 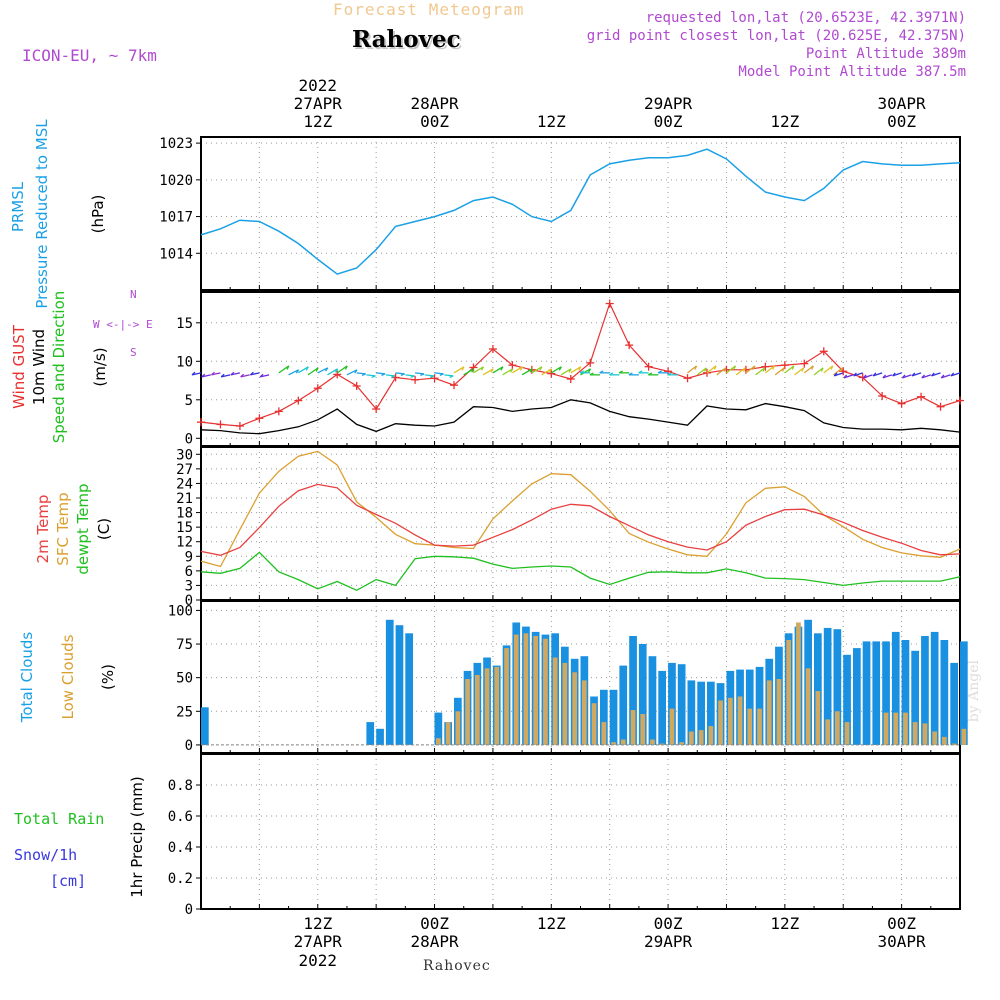 I want to click on bottom-time-label: 00Z, so click(x=434, y=923).